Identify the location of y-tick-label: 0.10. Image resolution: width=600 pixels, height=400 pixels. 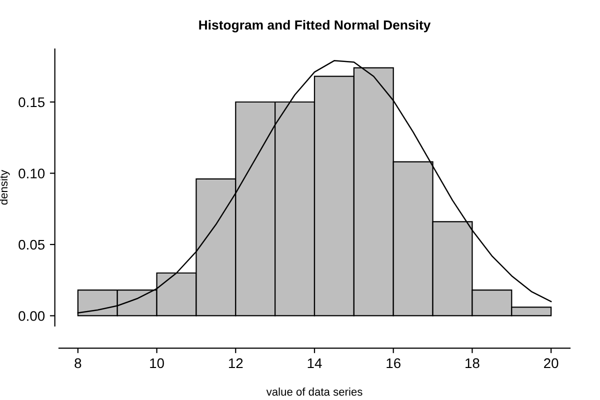
(31, 173).